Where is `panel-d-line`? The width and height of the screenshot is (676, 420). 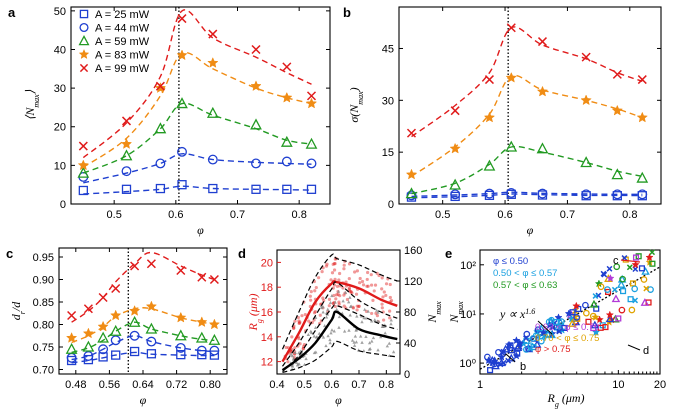
panel-d-line is located at coordinates (340, 338).